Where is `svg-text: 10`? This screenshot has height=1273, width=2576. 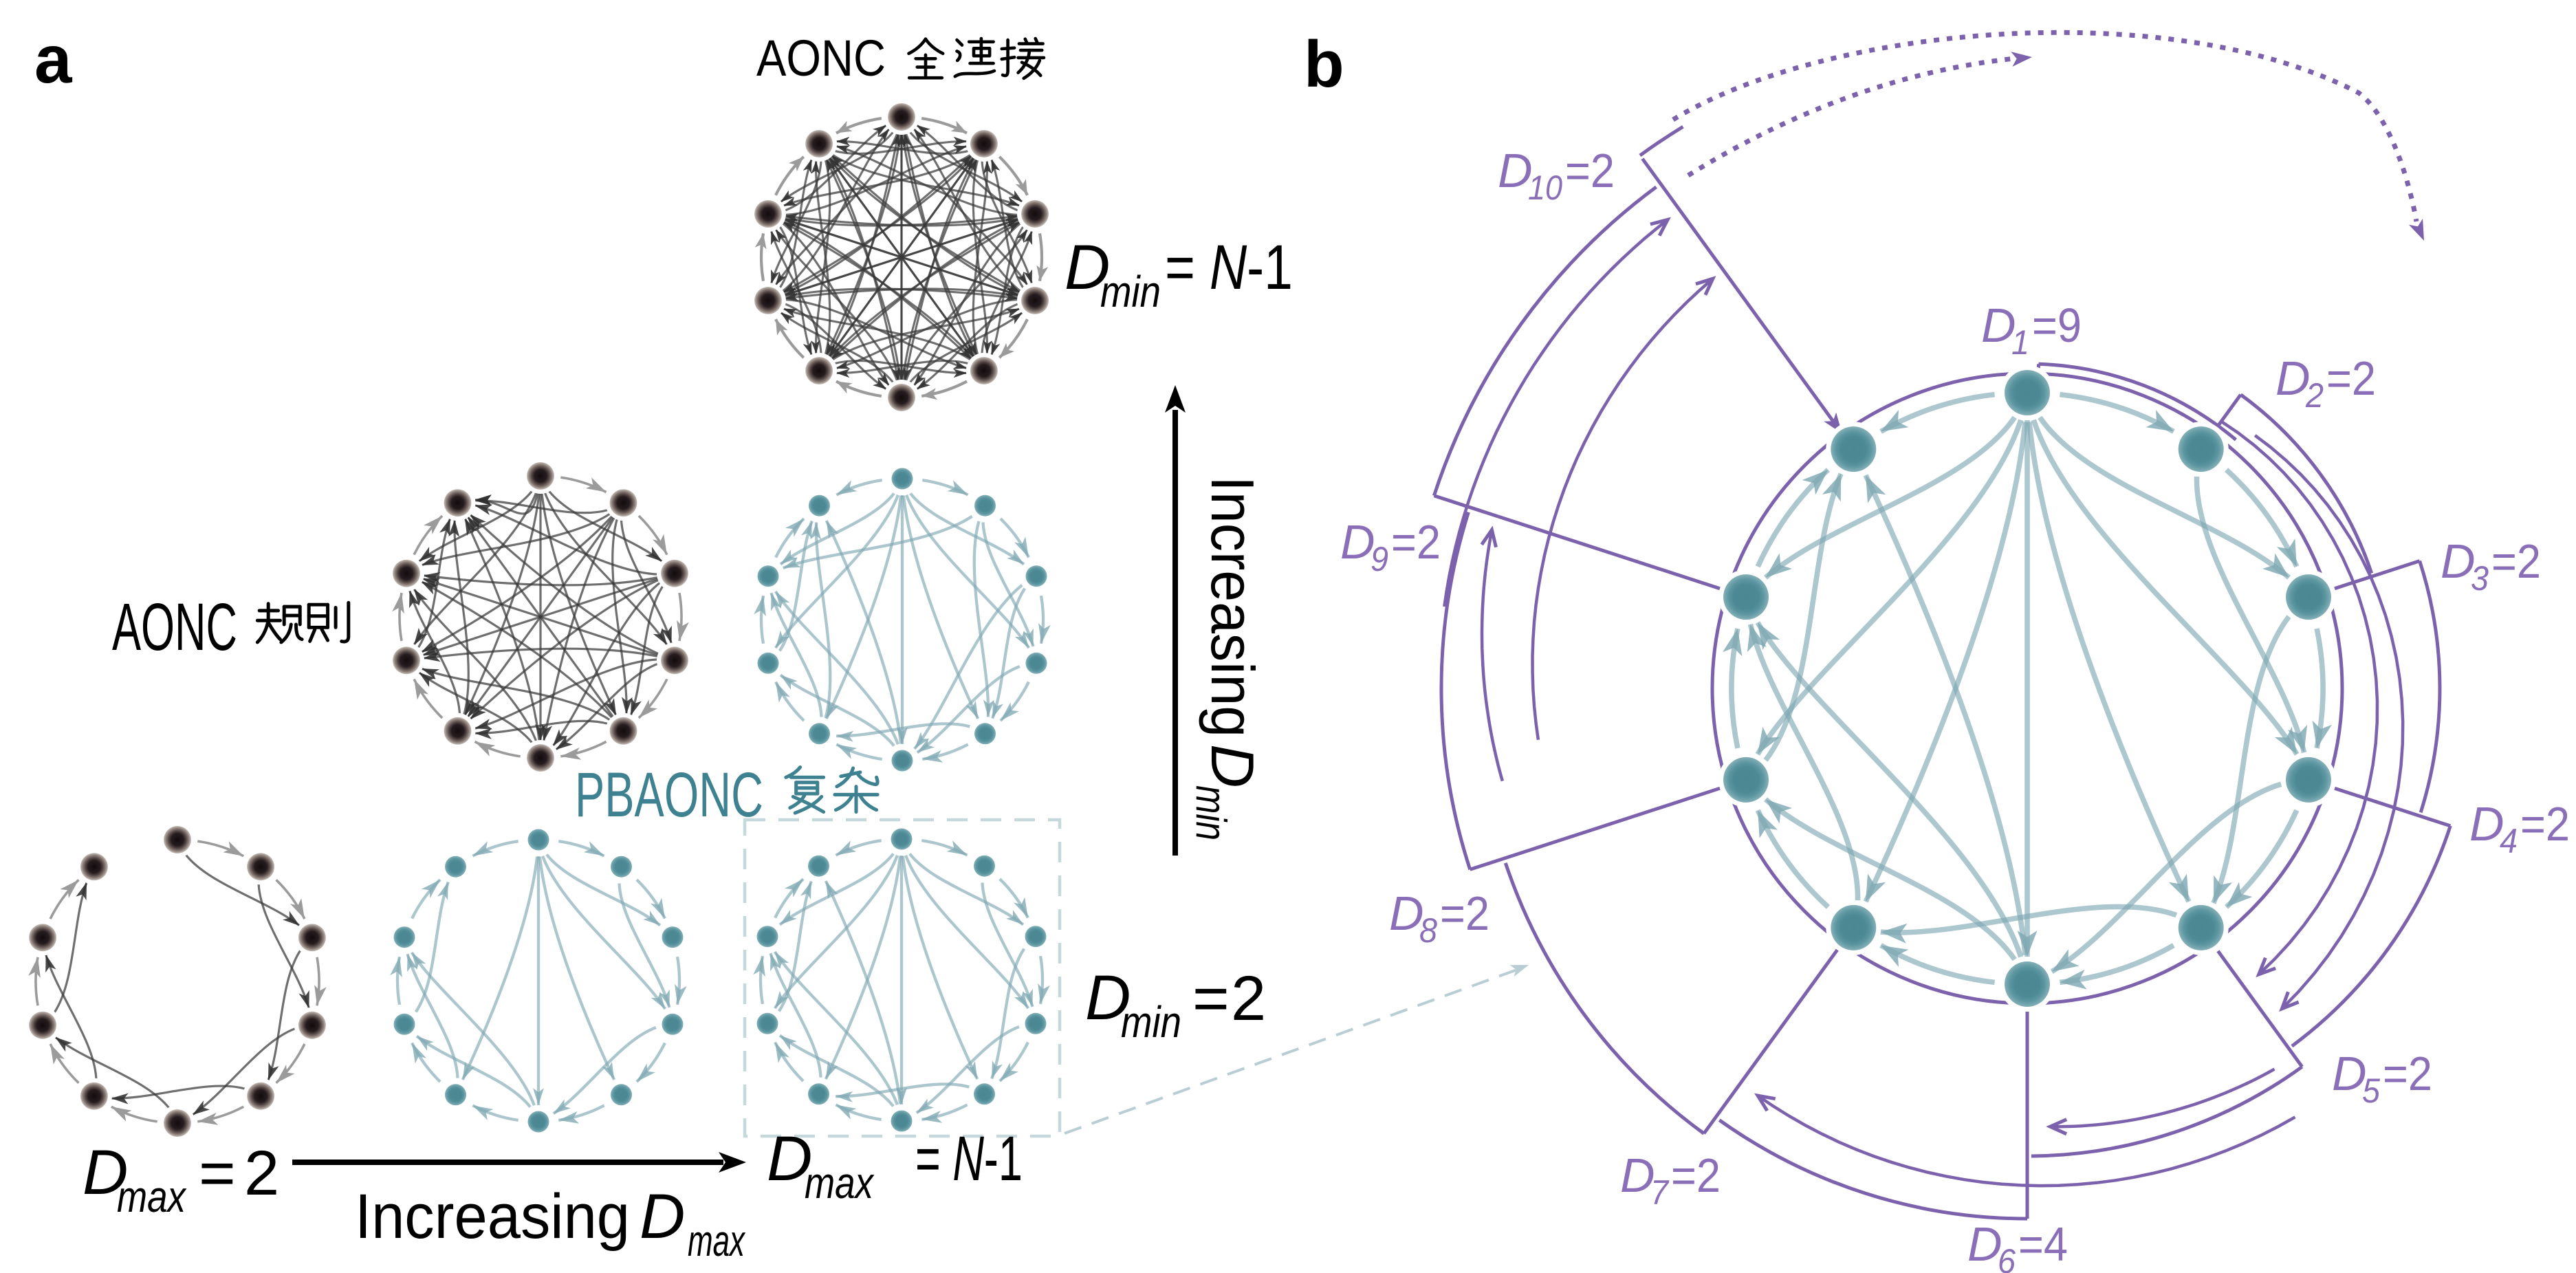
svg-text: 10 is located at coordinates (1545, 187).